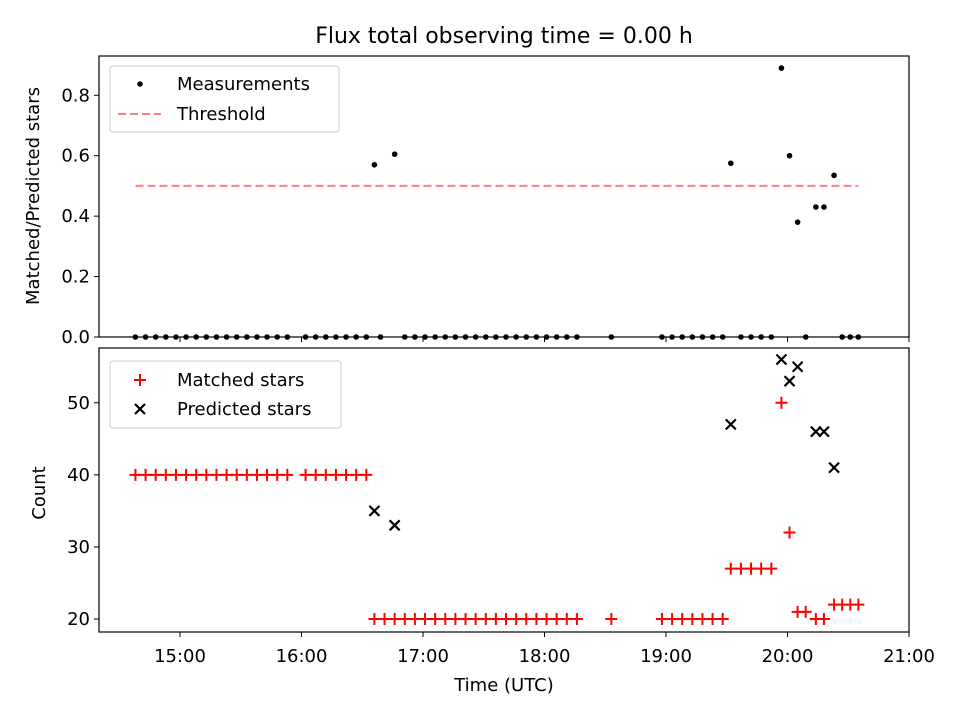 The image size is (960, 720). Describe the element at coordinates (504, 36) in the screenshot. I see `chart-title: Flux total observing time = 0.00 h` at that location.